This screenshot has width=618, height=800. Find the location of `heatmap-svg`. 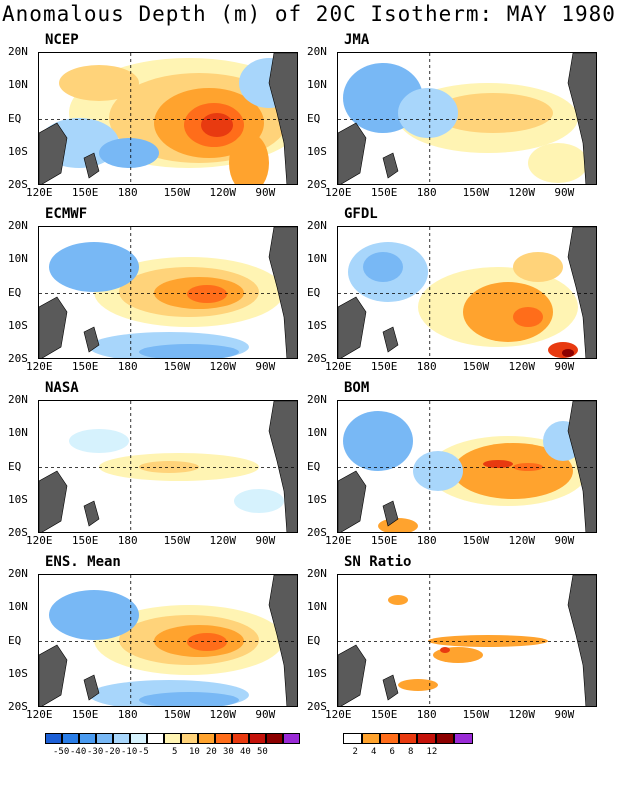

heatmap-svg is located at coordinates (168, 292).